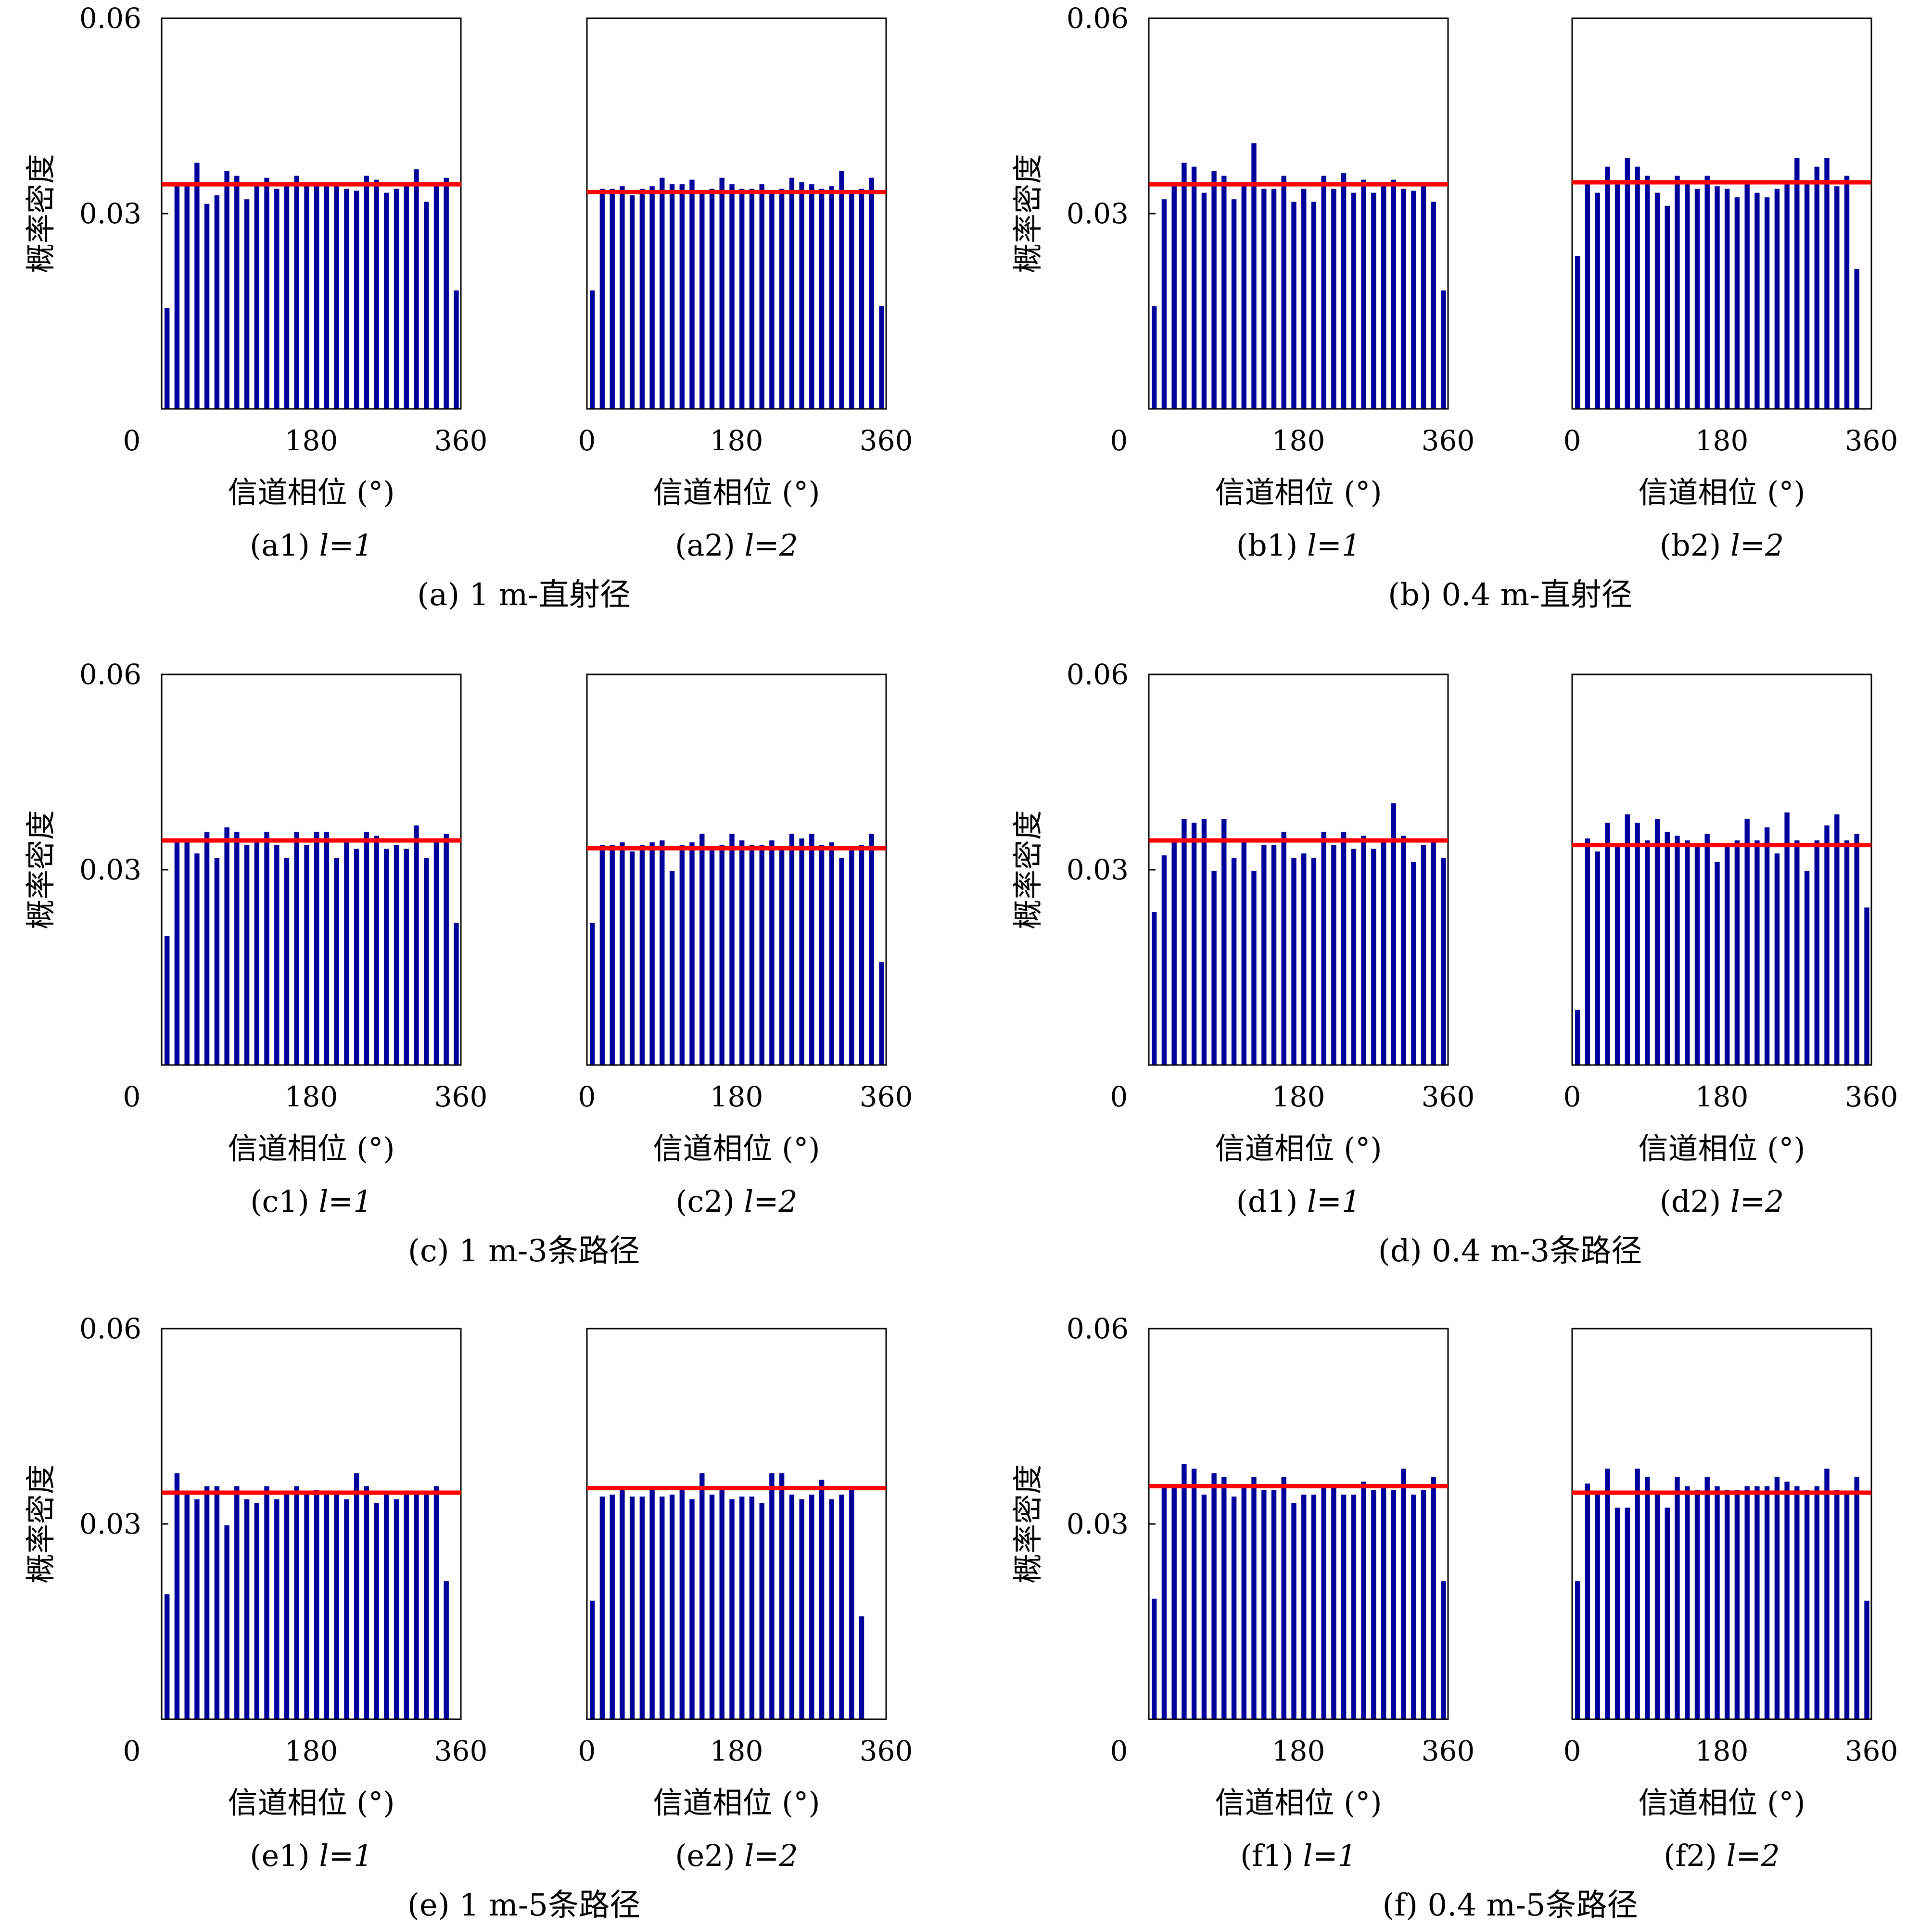 This screenshot has height=1928, width=1932. Describe the element at coordinates (1510, 1905) in the screenshot. I see `group-caption: (f) 0.4 m-5条路径` at that location.